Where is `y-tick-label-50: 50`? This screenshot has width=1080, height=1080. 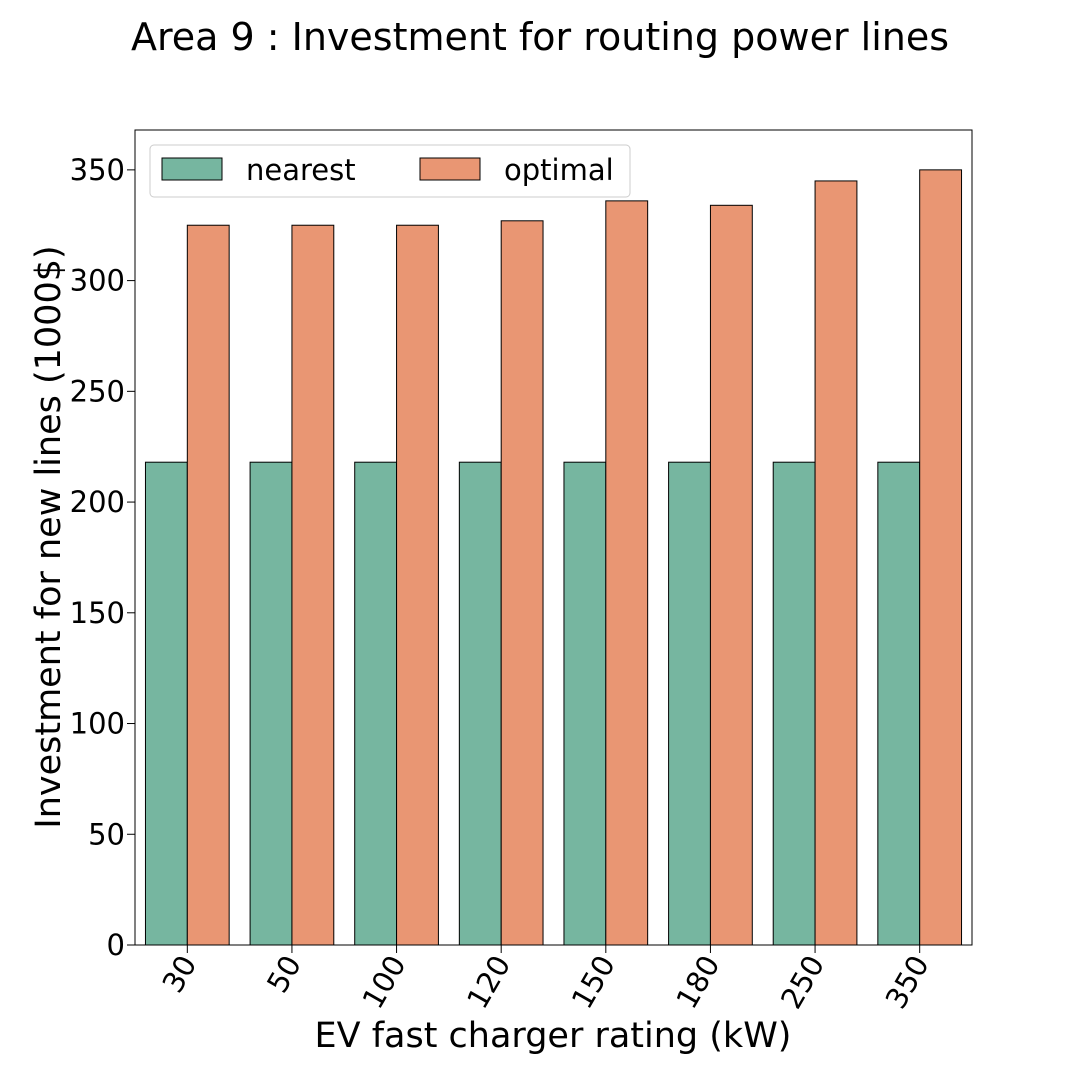 y-tick-label-50: 50 is located at coordinates (106, 834).